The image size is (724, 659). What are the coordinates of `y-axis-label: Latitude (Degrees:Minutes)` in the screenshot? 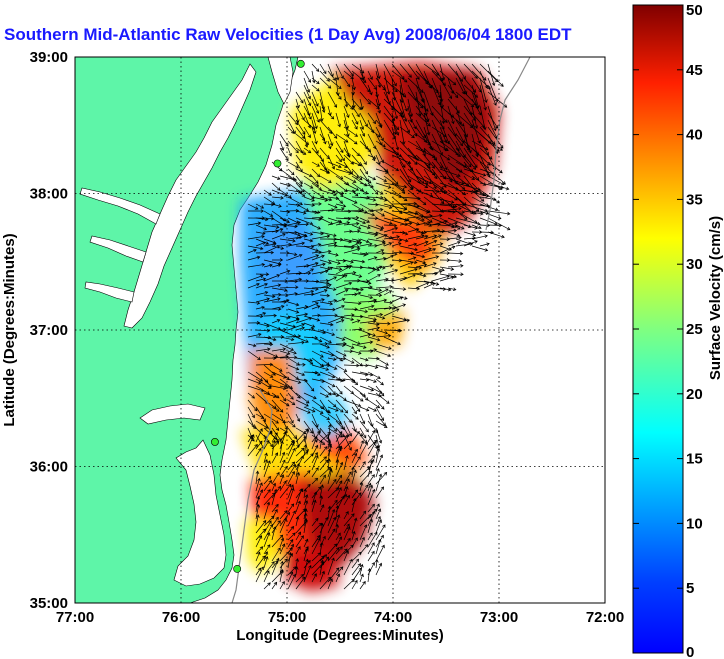 It's located at (9, 329).